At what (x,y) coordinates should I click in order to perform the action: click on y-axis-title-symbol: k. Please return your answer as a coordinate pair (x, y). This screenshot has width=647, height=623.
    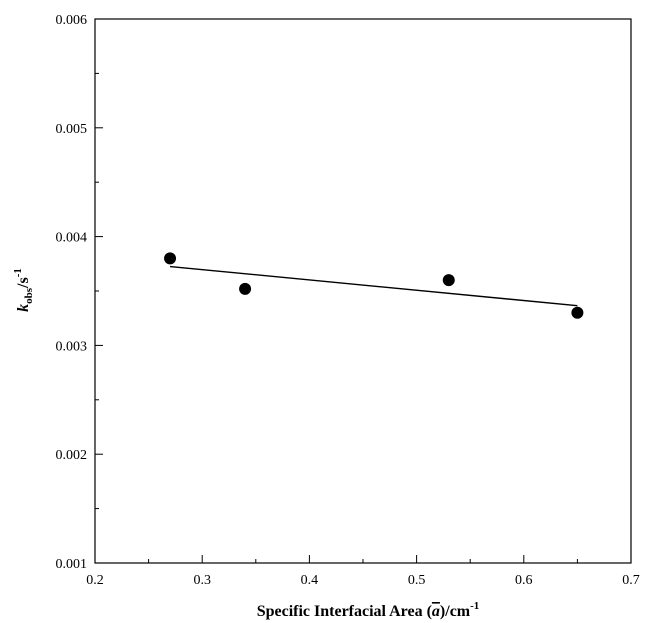
    Looking at the image, I should click on (23, 308).